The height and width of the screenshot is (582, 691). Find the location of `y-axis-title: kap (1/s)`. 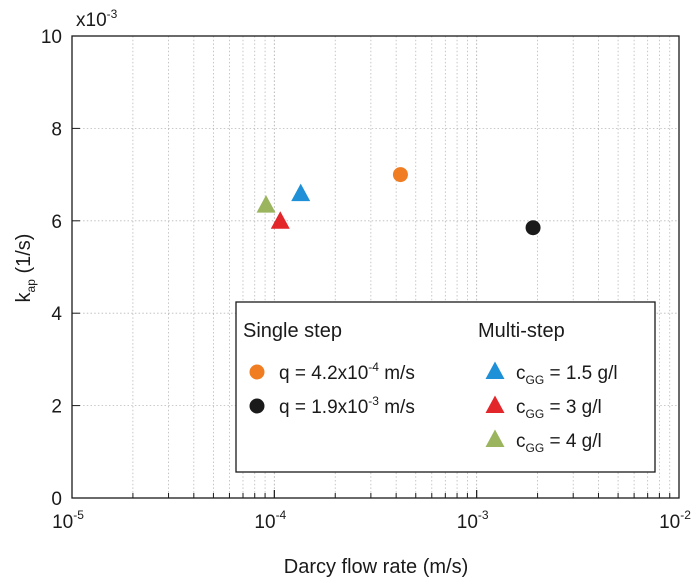

y-axis-title: kap (1/s) is located at coordinates (25, 268).